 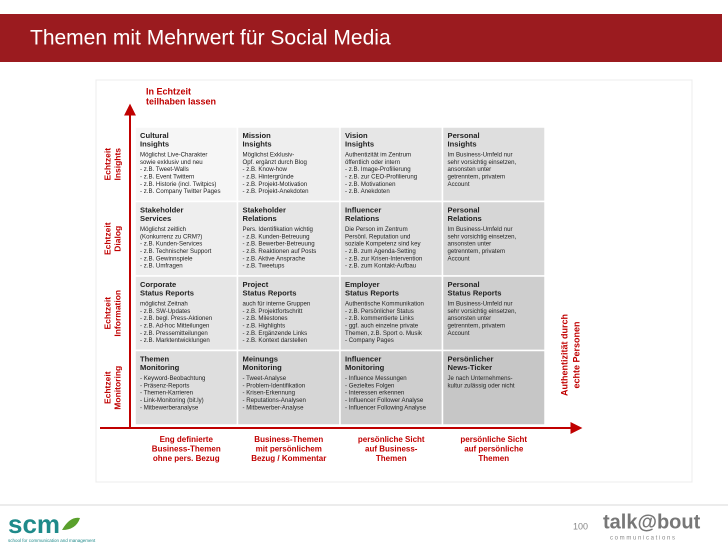 I want to click on cell-title: Employer, so click(x=362, y=284).